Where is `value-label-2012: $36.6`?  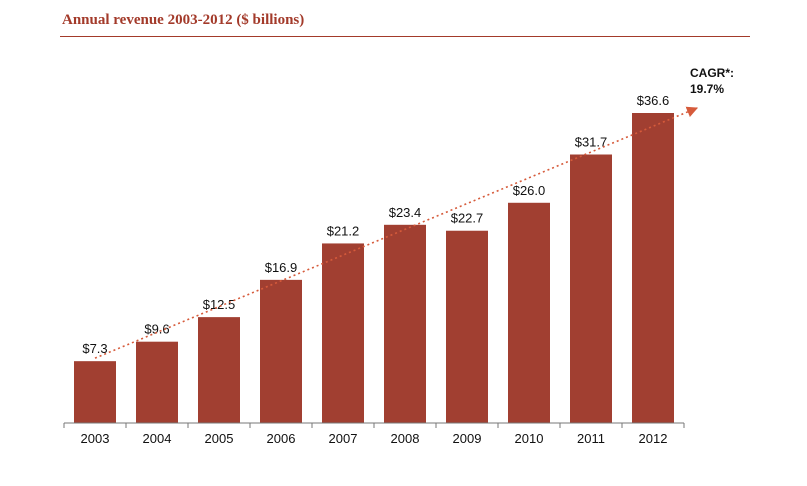
value-label-2012: $36.6 is located at coordinates (653, 100).